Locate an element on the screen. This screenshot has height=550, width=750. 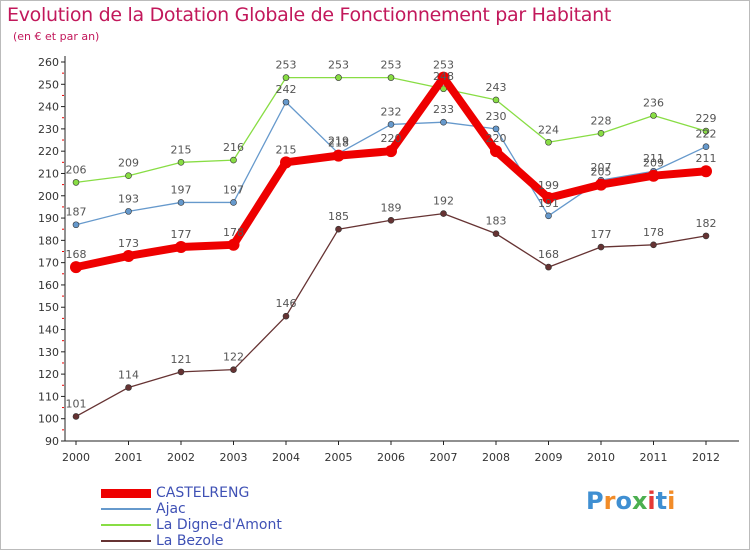
x-tick-label: 2012 is located at coordinates (706, 457).